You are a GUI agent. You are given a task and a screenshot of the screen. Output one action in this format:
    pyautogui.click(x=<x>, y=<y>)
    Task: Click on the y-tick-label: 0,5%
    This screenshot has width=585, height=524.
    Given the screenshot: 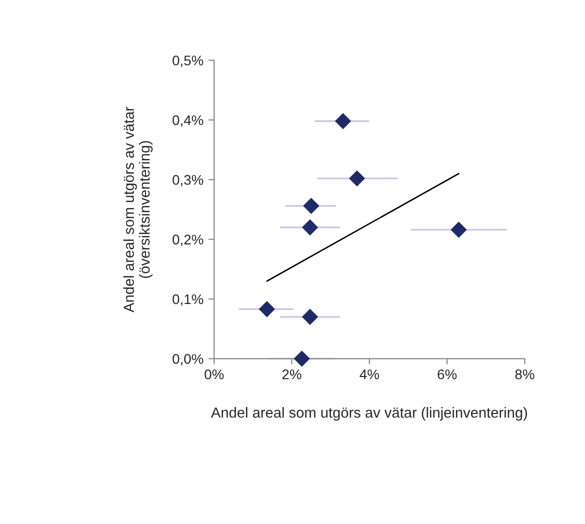 What is the action you would take?
    pyautogui.click(x=188, y=62)
    